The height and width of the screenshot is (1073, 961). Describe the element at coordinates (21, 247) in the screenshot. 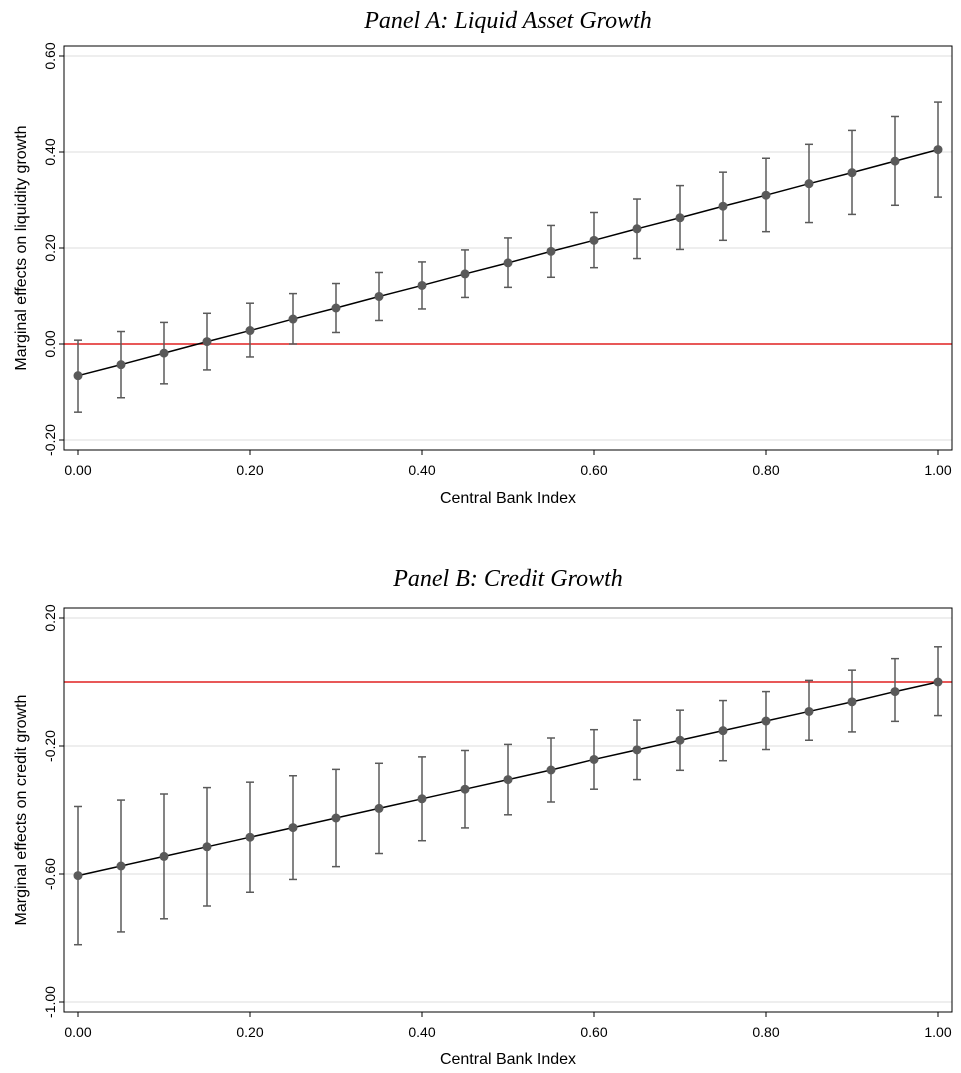

I see `y-axis-label: Marginal effects on liquidity growth` at that location.